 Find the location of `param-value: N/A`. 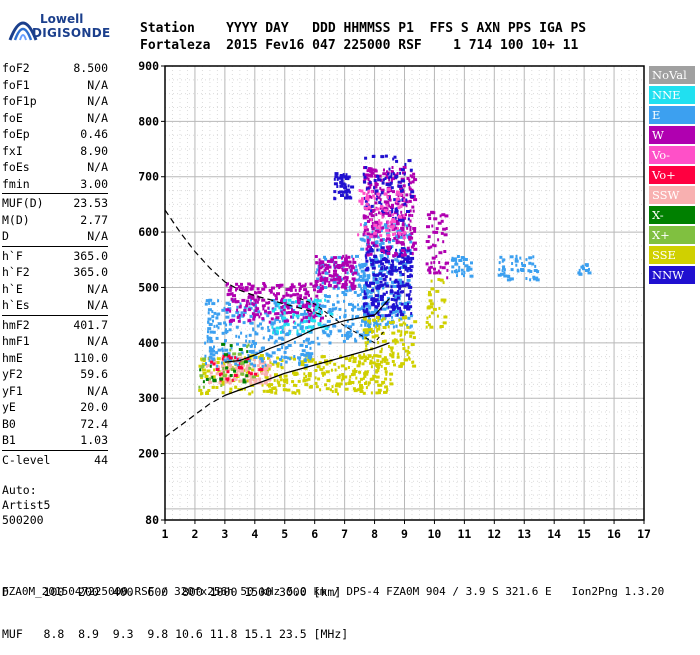

param-value: N/A is located at coordinates (97, 167).